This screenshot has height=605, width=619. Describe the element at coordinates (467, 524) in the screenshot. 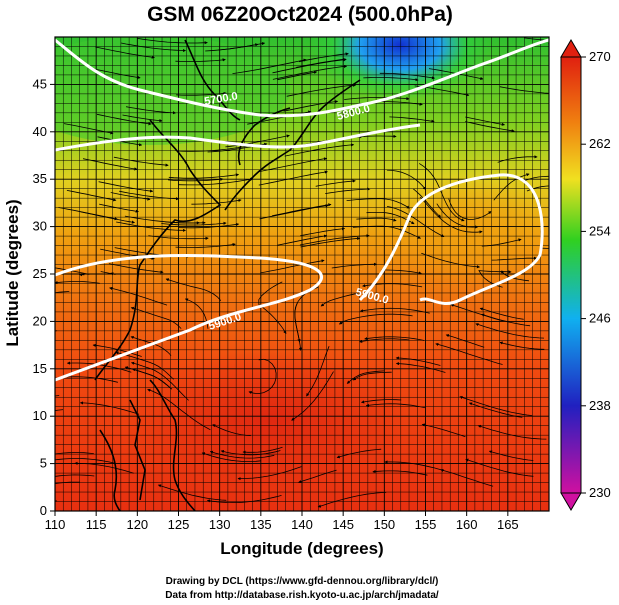

I see `x-tick-label: 160` at that location.